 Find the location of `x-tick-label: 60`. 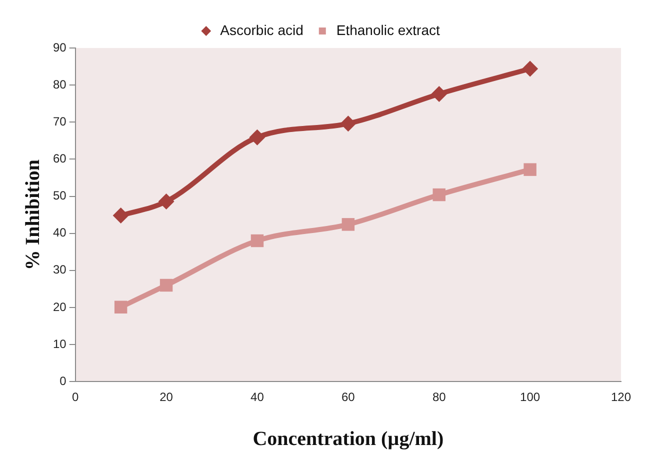

x-tick-label: 60 is located at coordinates (348, 397).